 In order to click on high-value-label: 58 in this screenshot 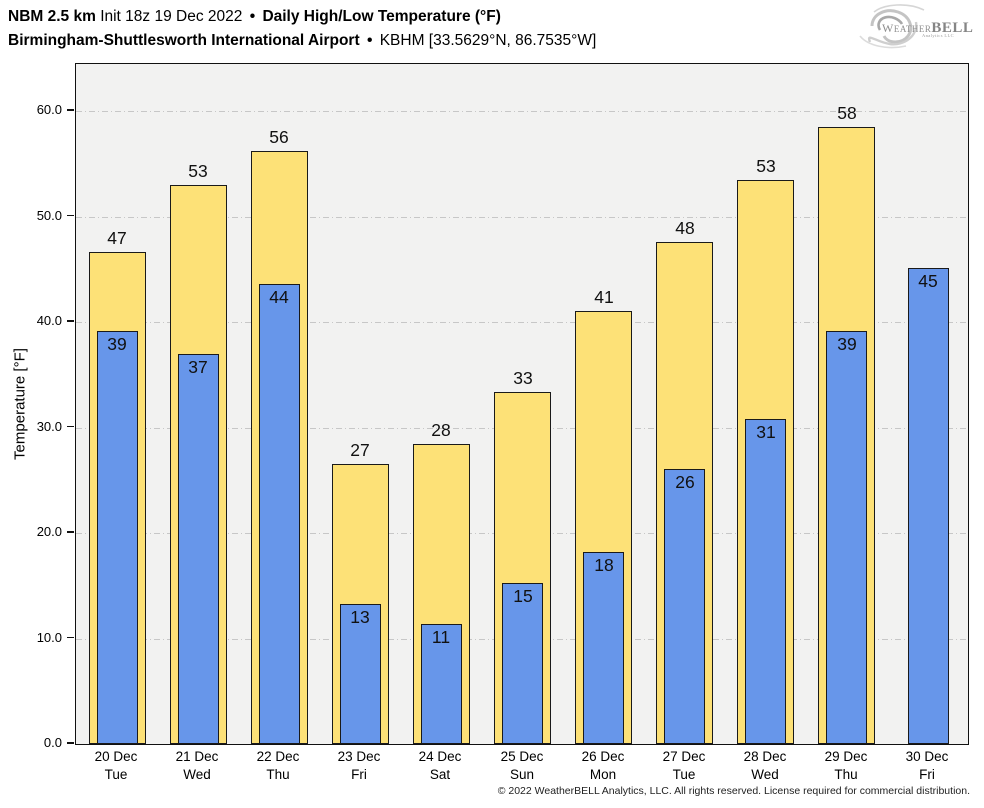, I will do `click(847, 113)`.